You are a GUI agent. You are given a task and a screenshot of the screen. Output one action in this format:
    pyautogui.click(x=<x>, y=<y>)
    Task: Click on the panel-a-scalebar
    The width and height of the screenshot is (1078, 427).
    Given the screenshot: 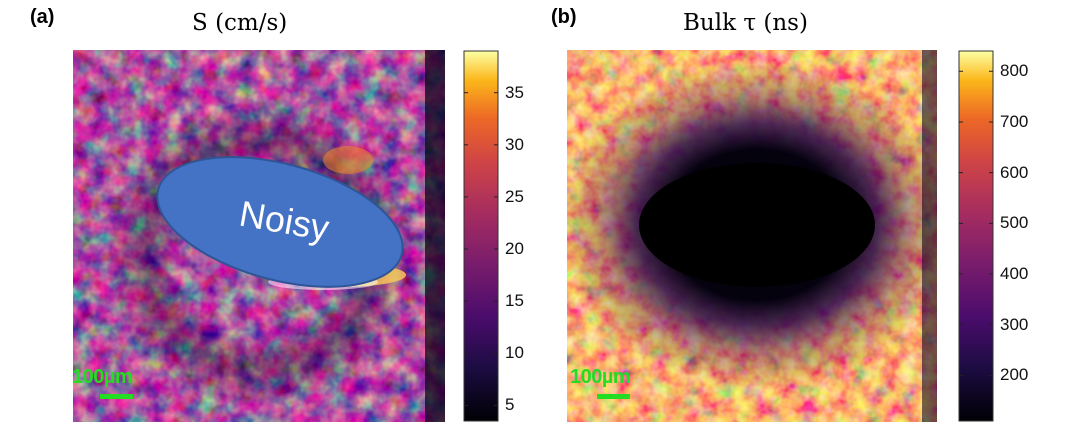 What is the action you would take?
    pyautogui.click(x=116, y=396)
    